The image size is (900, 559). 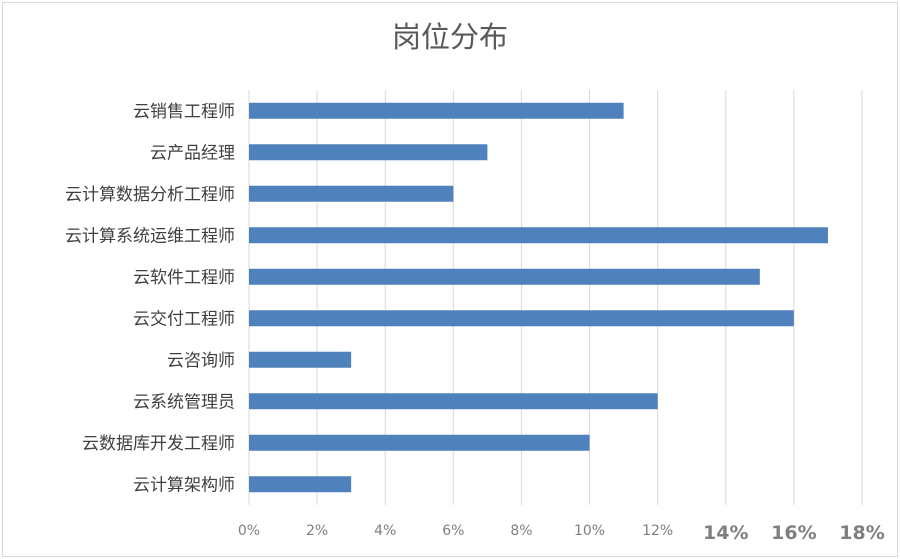 I want to click on x-tick-label: 6%, so click(x=453, y=531).